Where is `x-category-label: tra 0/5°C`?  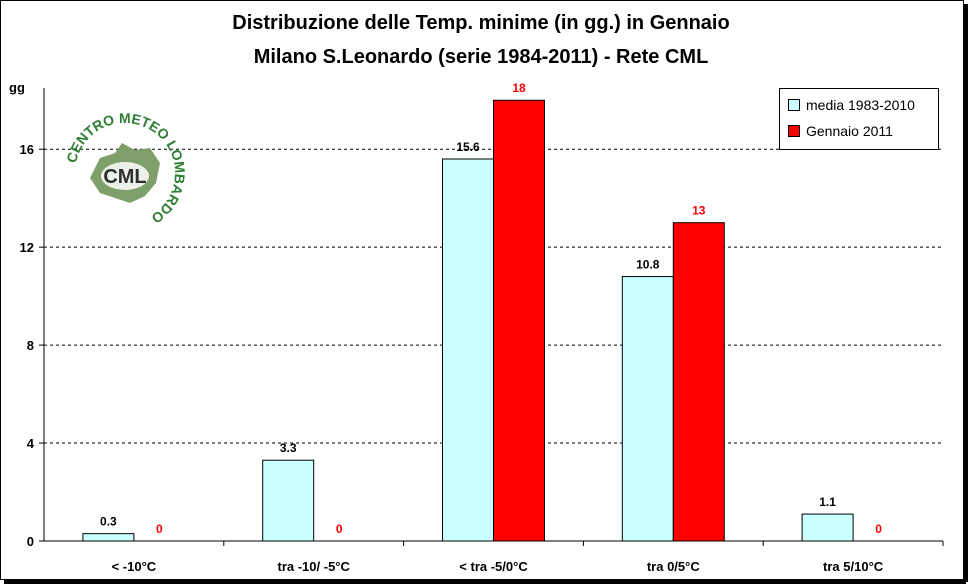 x-category-label: tra 0/5°C is located at coordinates (674, 566).